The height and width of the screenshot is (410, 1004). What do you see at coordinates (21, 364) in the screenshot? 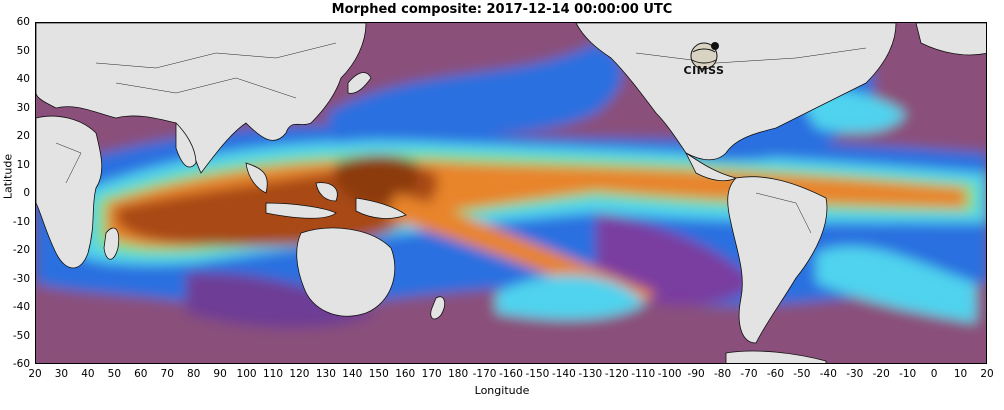
I see `y-tick-label: -60` at bounding box center [21, 364].